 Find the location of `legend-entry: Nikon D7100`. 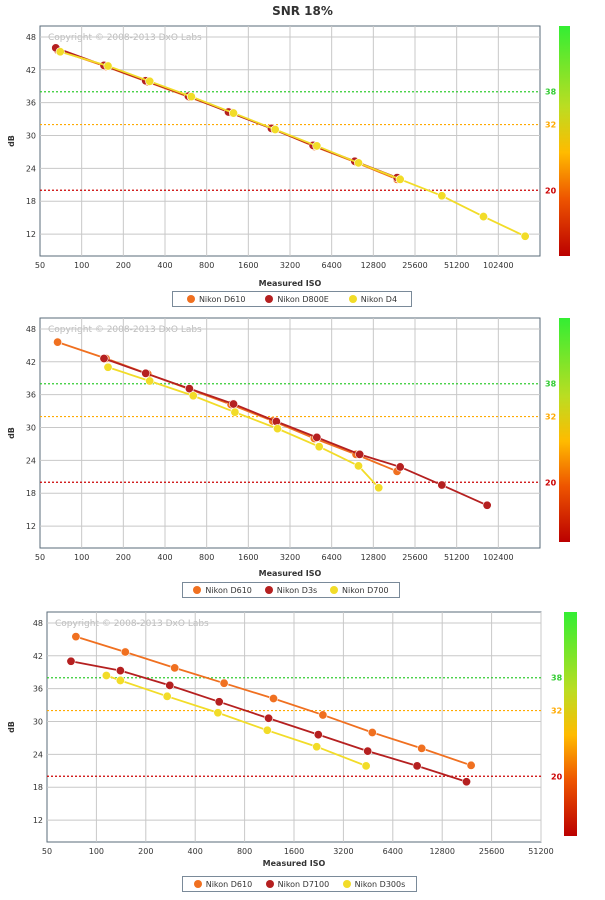

legend-entry: Nikon D7100 is located at coordinates (297, 884).